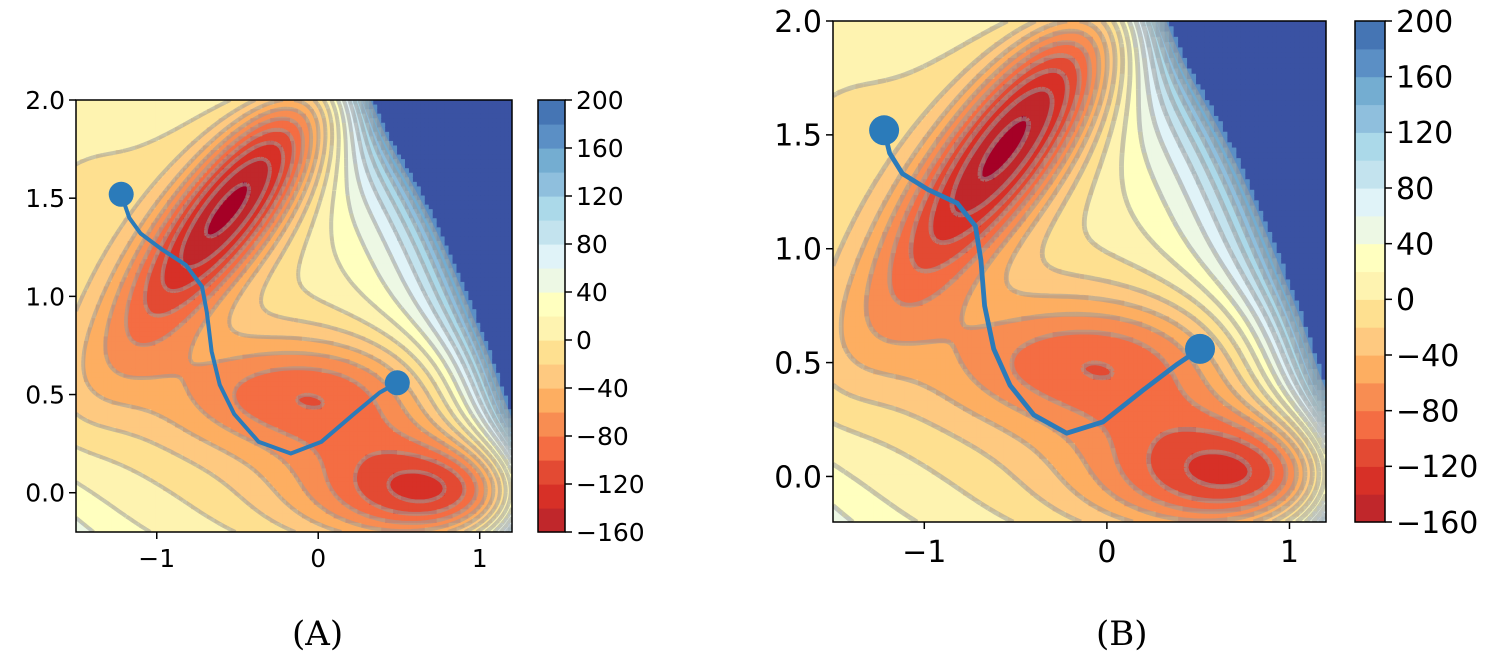  Describe the element at coordinates (317, 634) in the screenshot. I see `caption-a: (A)` at that location.